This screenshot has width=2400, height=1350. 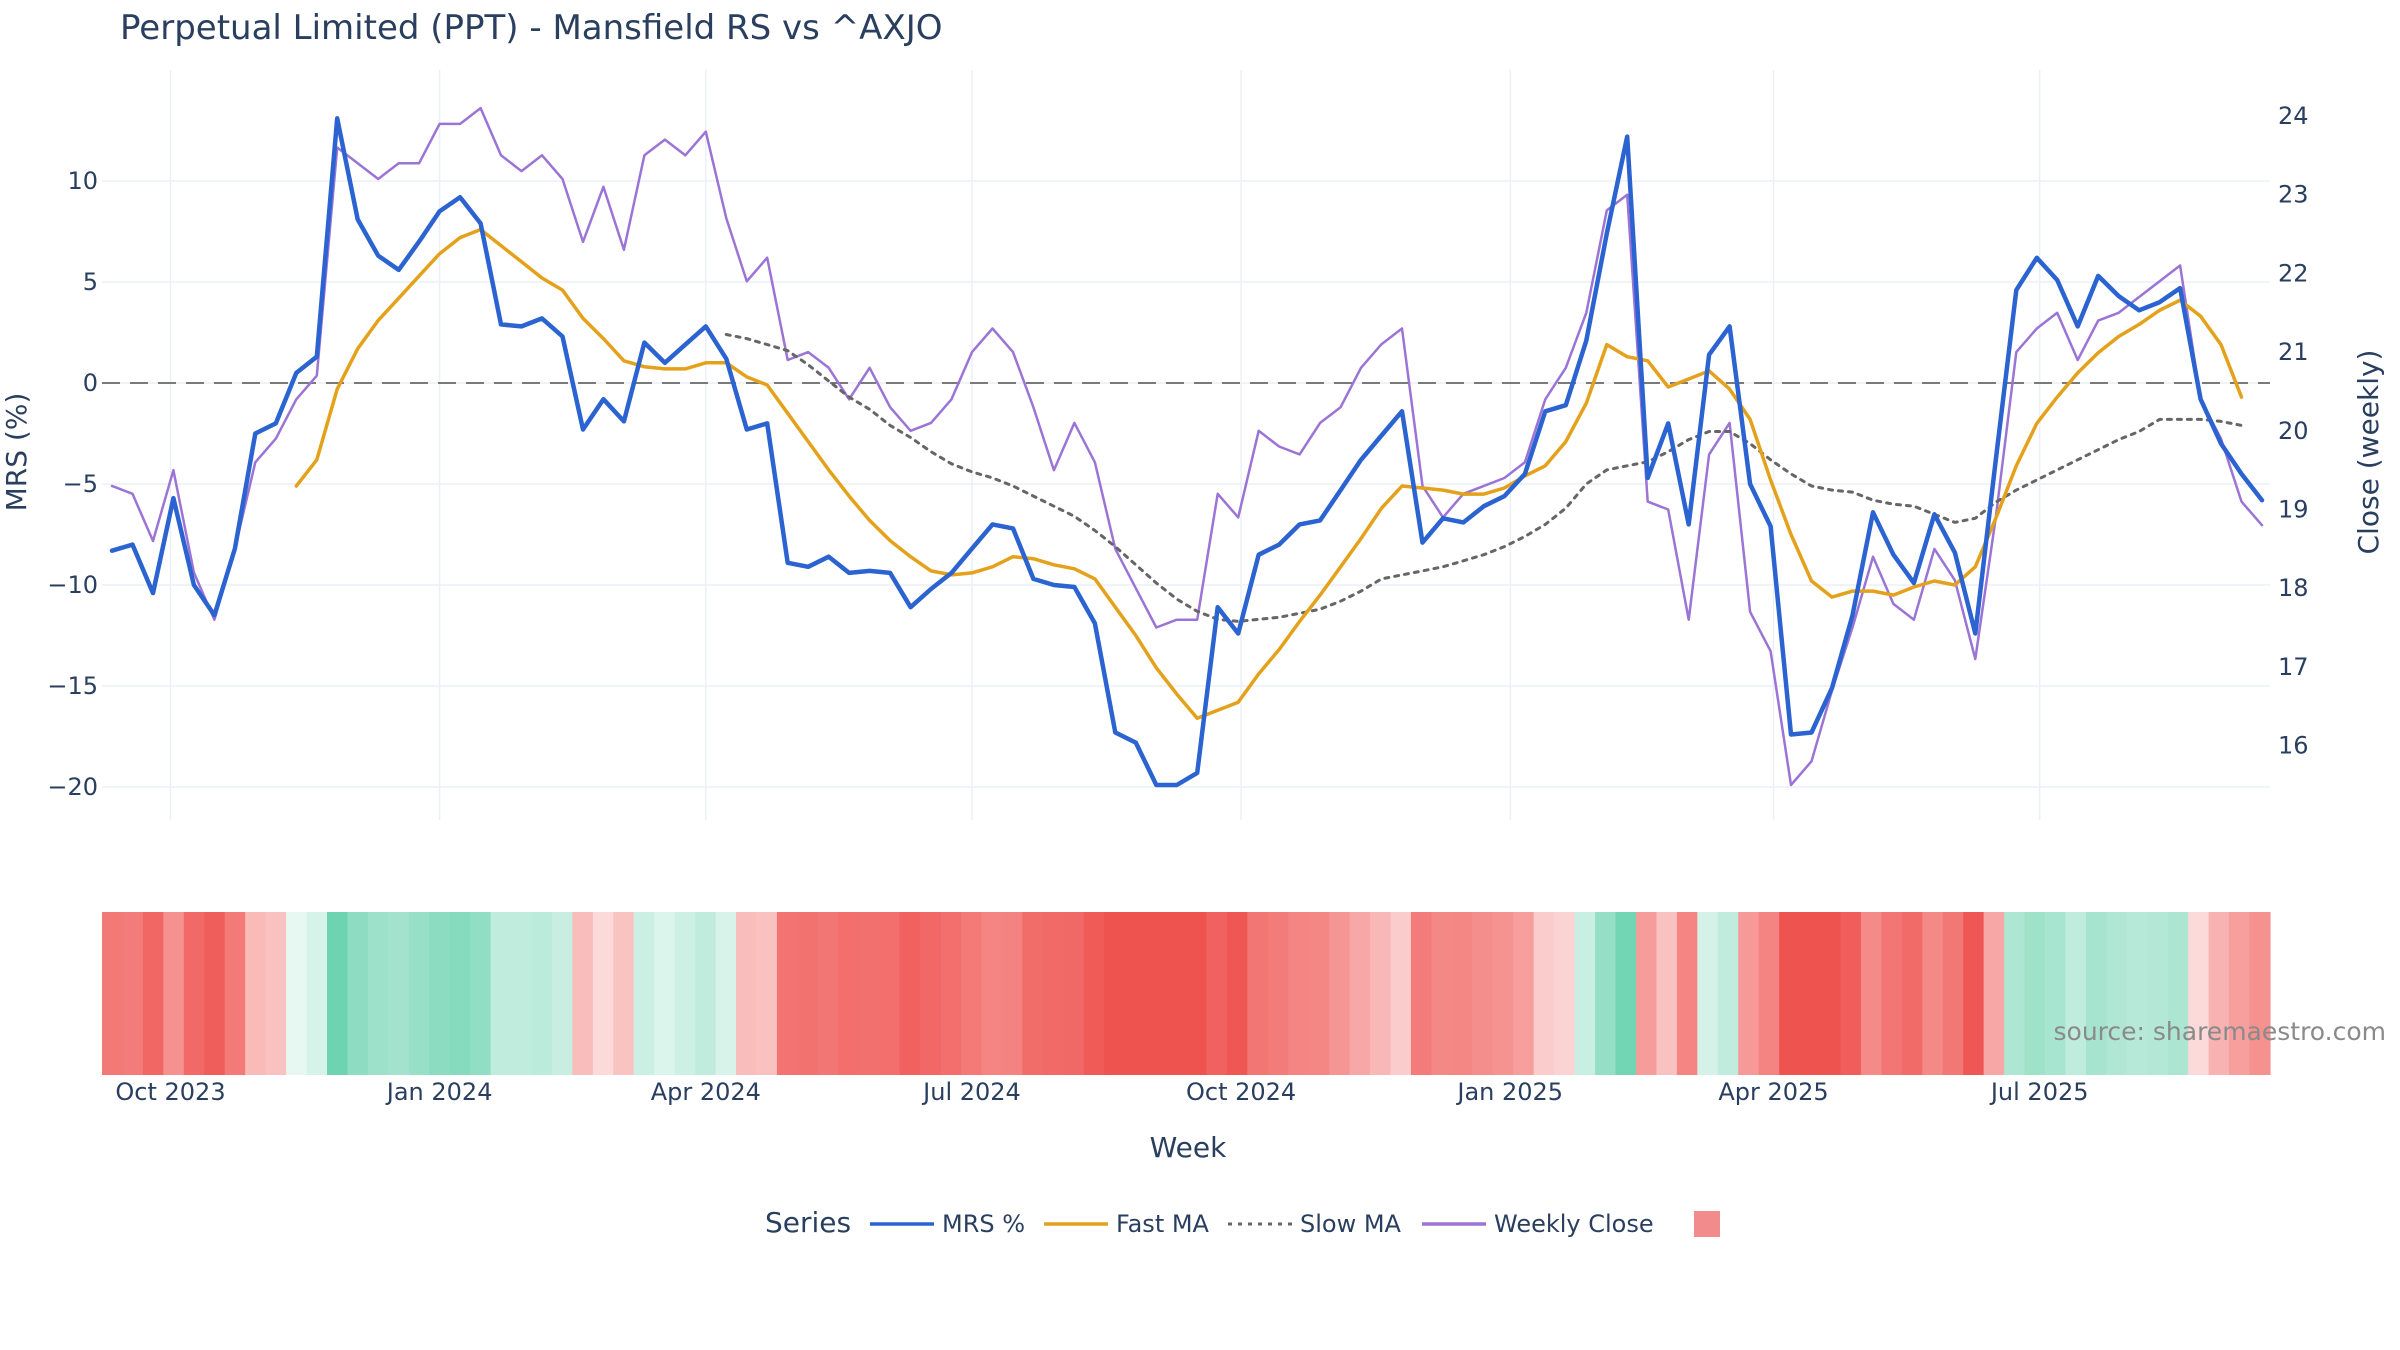 What do you see at coordinates (80, 484) in the screenshot?
I see `y-tick-label: −5` at bounding box center [80, 484].